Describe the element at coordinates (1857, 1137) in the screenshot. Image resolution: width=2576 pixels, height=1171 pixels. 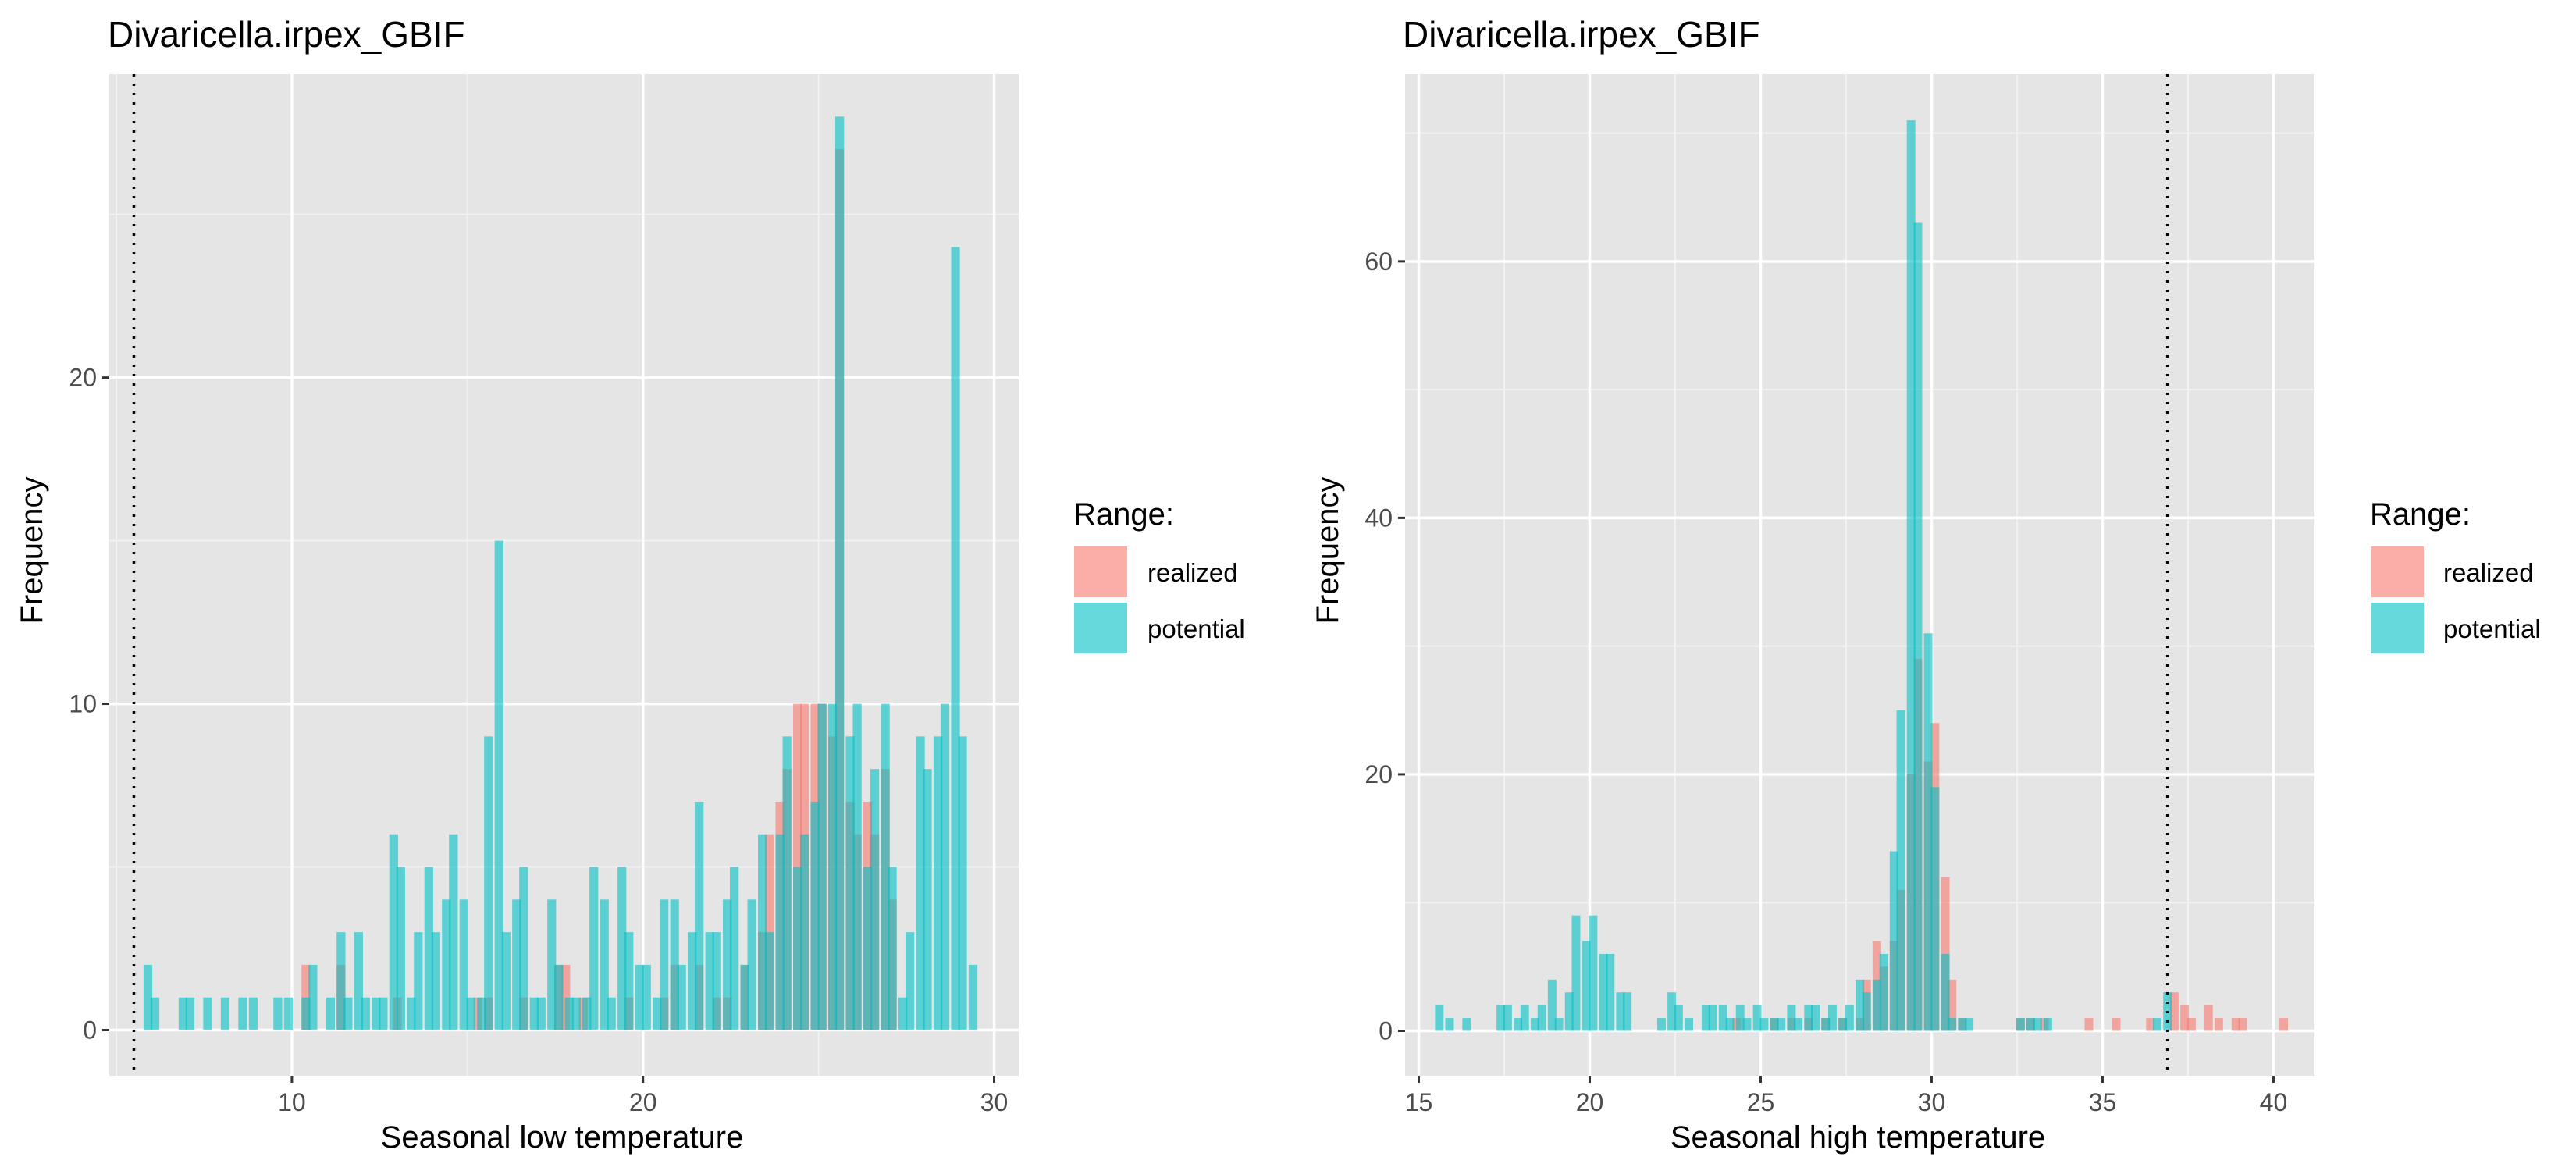
I see `x-axis-label: Seasonal high temperature` at that location.